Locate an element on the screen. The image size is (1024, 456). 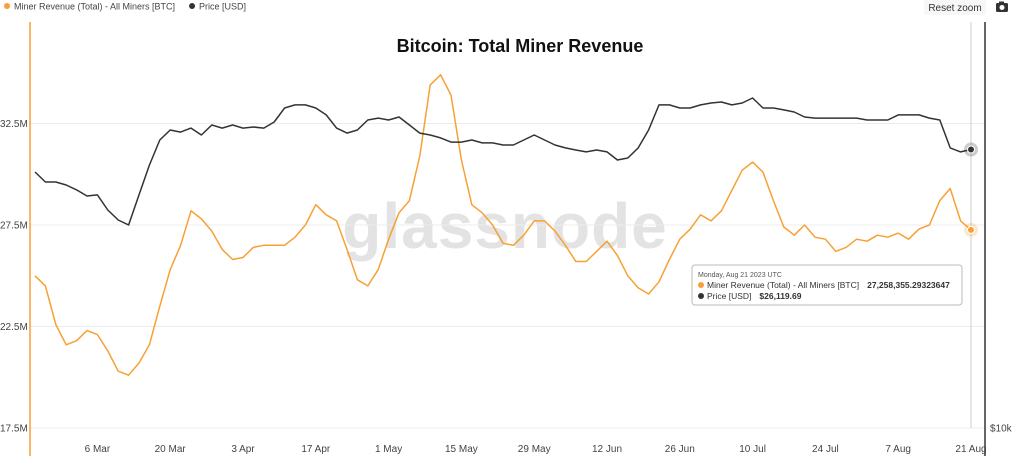
watermark: glassnode is located at coordinates (505, 226).